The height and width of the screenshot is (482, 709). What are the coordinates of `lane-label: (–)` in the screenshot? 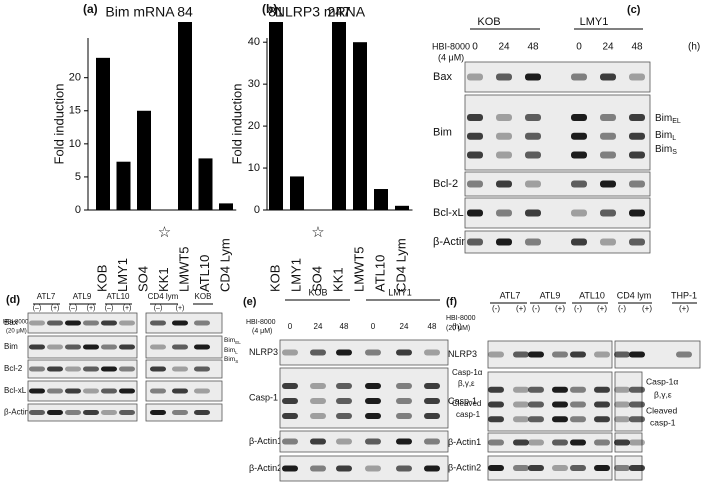 It's located at (109, 308).